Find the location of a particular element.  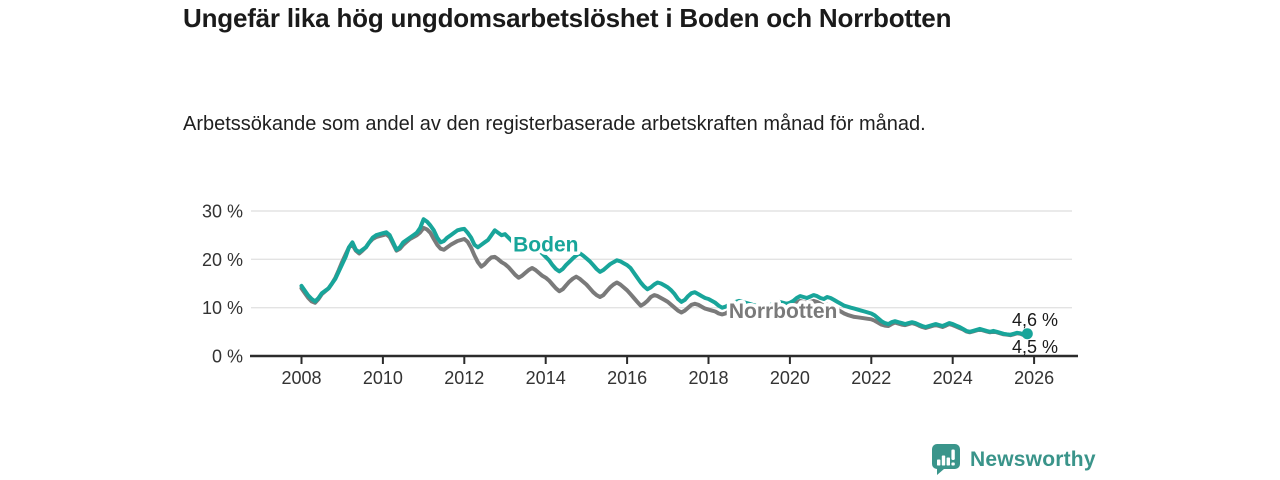

x-axis-label: 2010 is located at coordinates (383, 378).